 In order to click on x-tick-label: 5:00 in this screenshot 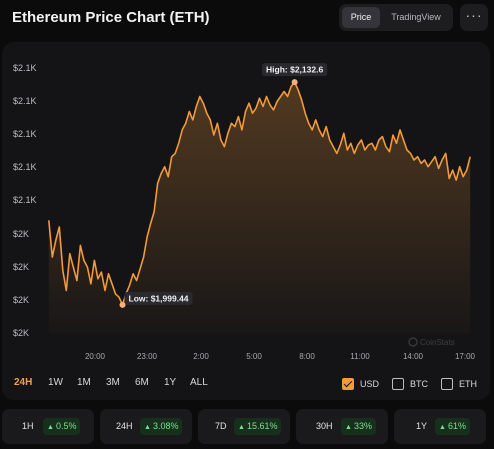, I will do `click(254, 356)`.